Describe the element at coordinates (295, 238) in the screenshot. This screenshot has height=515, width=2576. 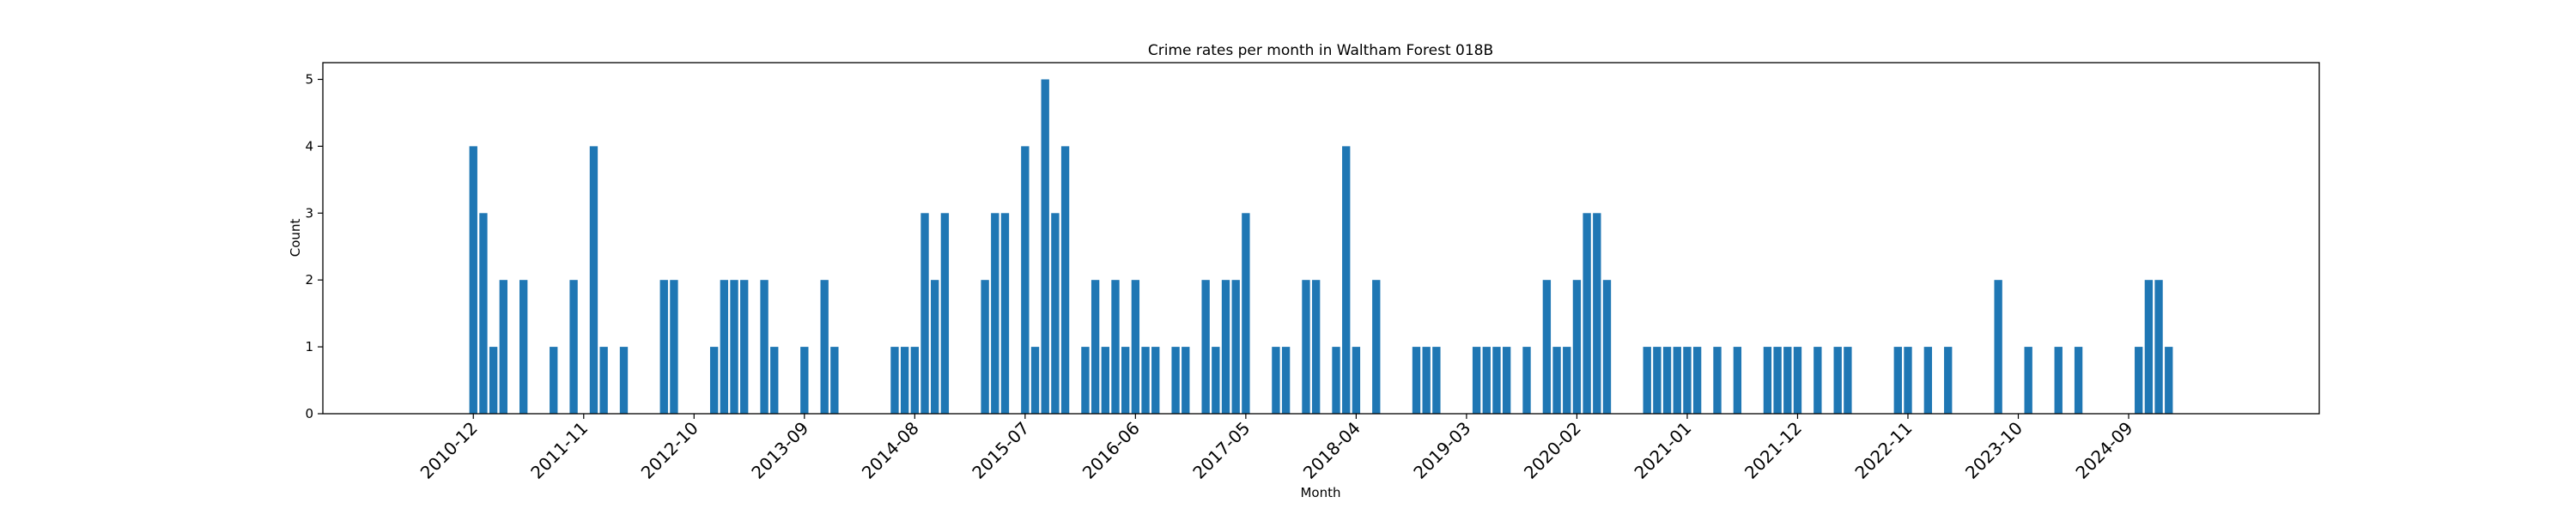
I see `y-axis-title: Count` at that location.